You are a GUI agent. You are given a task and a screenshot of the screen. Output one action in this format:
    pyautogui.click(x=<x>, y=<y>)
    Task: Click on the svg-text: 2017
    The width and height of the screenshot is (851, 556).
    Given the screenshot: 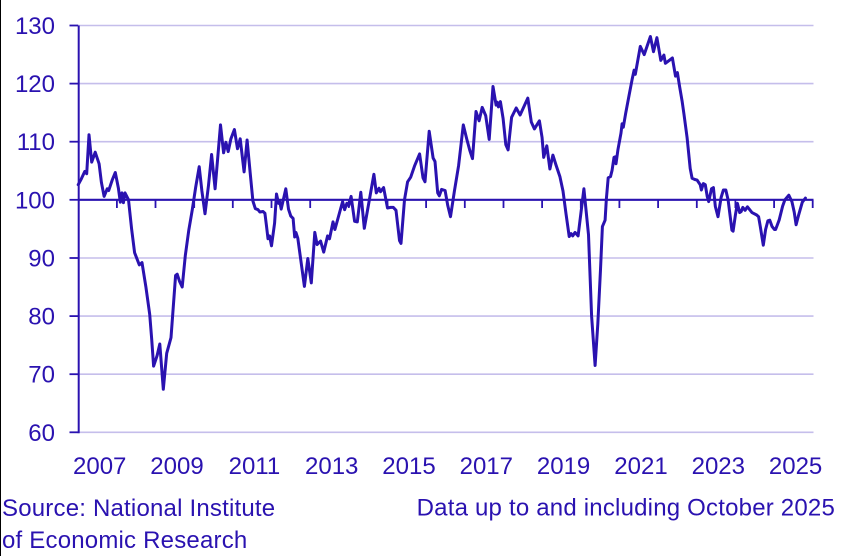 What is the action you would take?
    pyautogui.click(x=486, y=466)
    